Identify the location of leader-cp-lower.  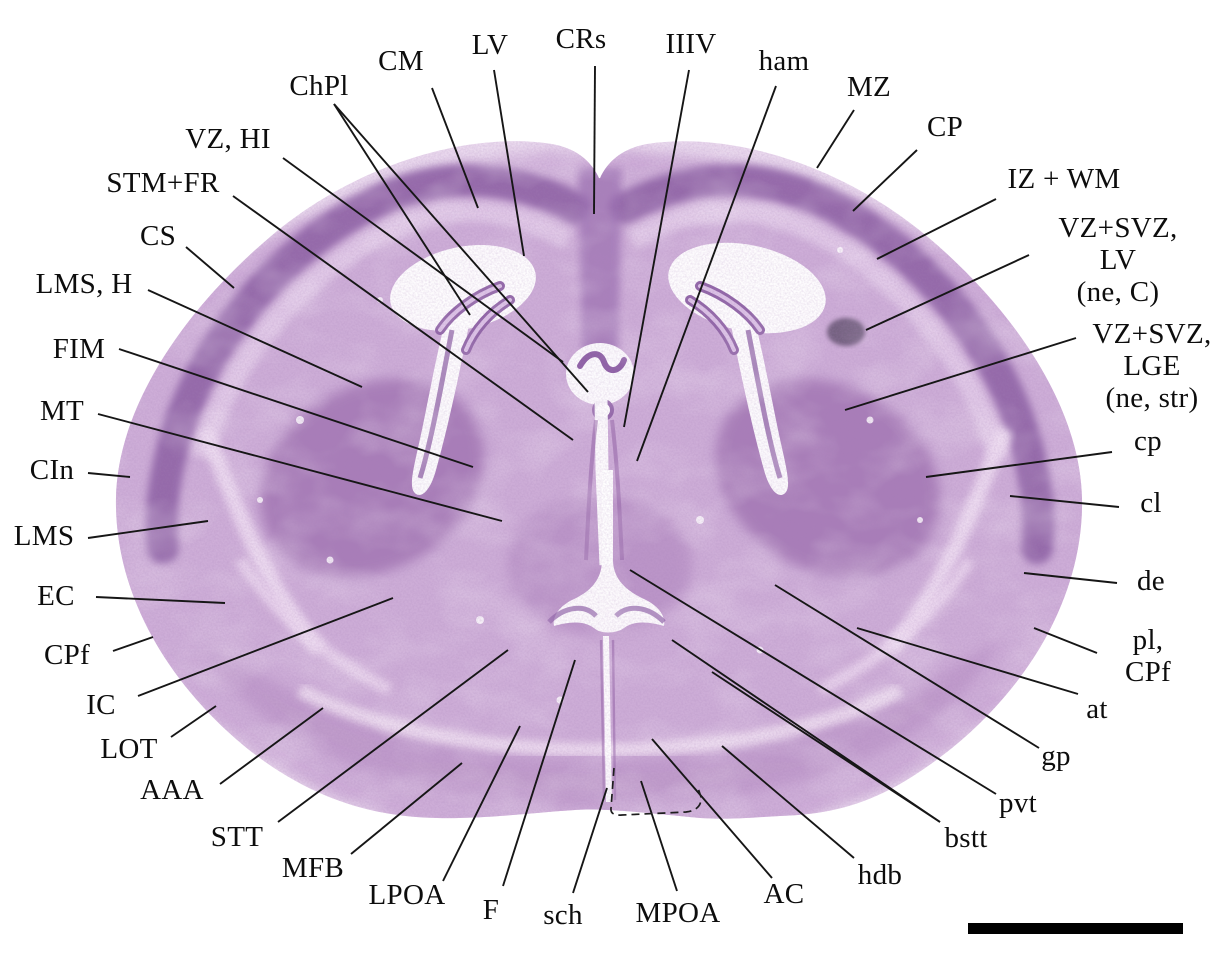
(1019, 464).